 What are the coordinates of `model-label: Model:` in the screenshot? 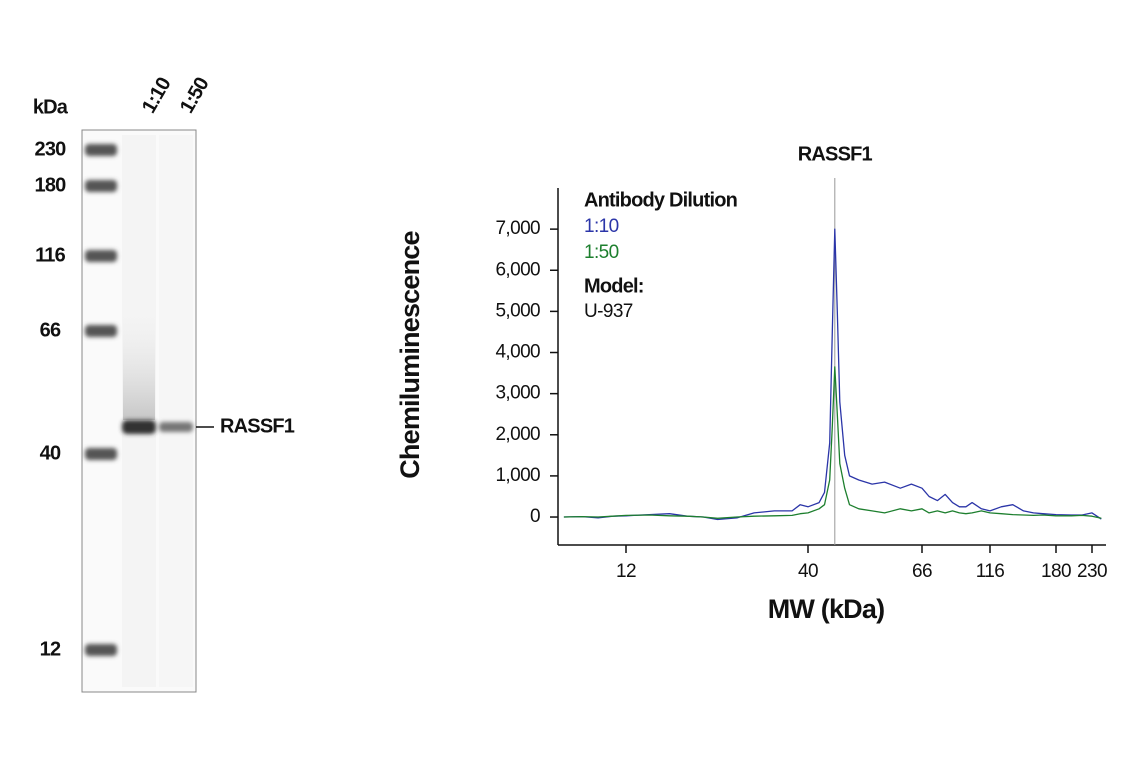 It's located at (614, 286).